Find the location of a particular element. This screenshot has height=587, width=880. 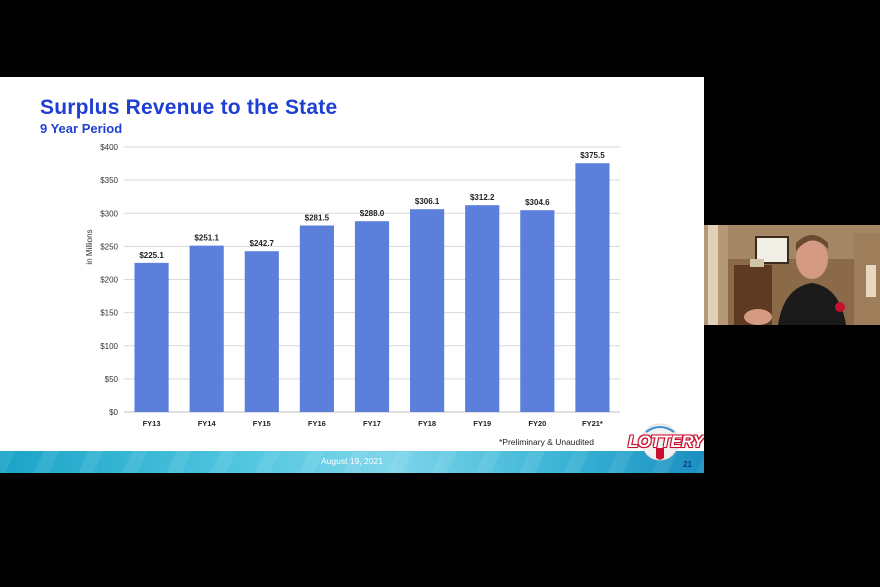

slide-title: Surplus Revenue to the State is located at coordinates (189, 107).